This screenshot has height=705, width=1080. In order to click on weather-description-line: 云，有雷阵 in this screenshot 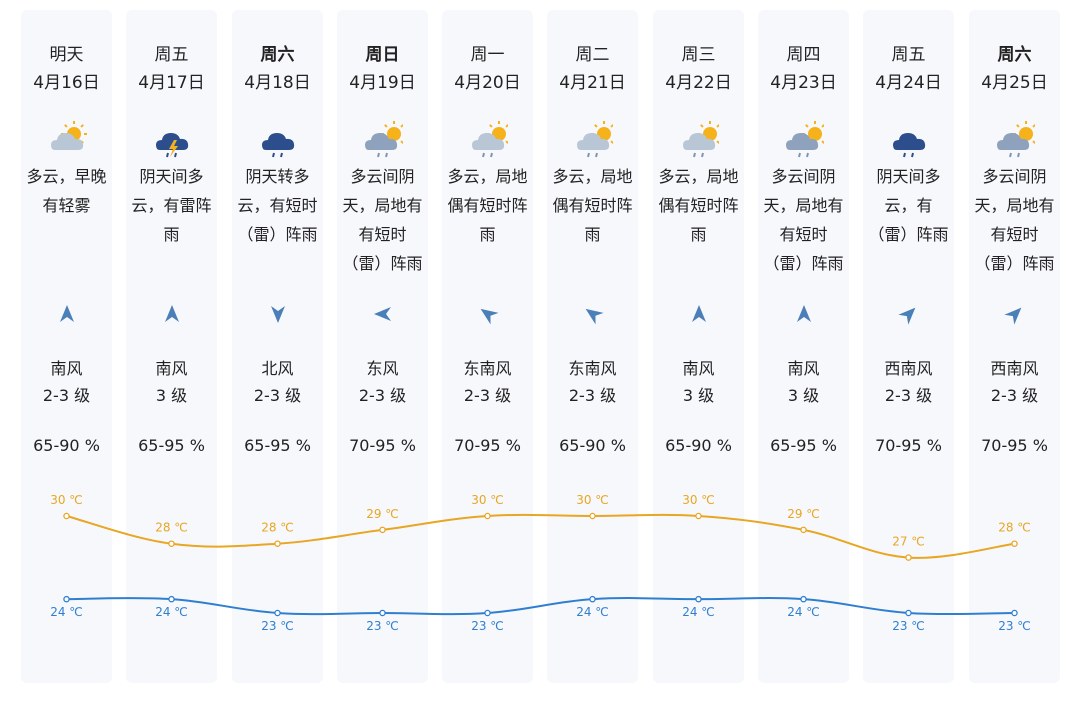, I will do `click(171, 205)`.